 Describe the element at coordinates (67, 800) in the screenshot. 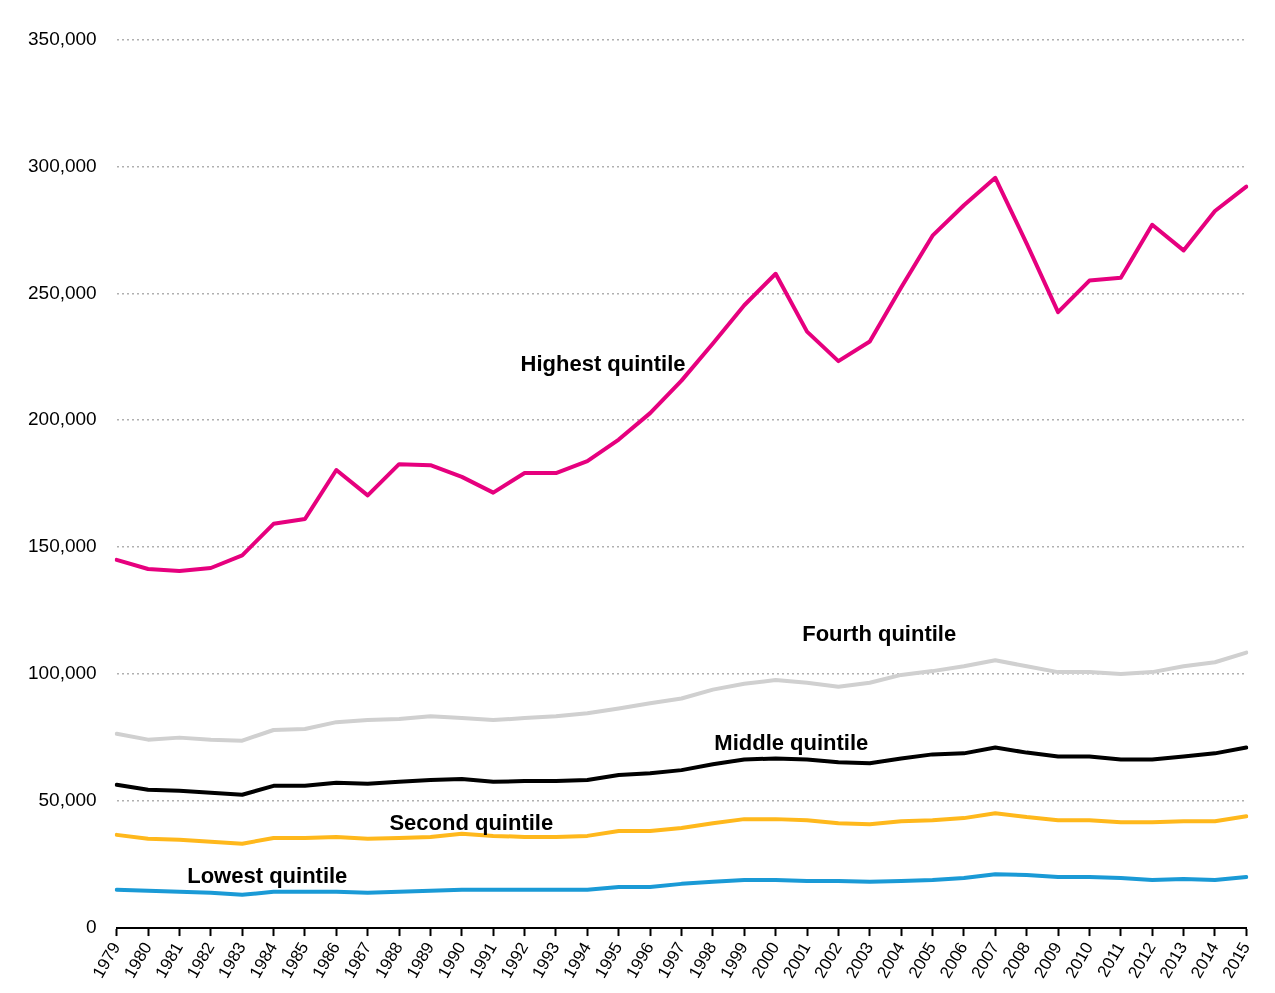

I see `y-tick-label: 50,000` at that location.